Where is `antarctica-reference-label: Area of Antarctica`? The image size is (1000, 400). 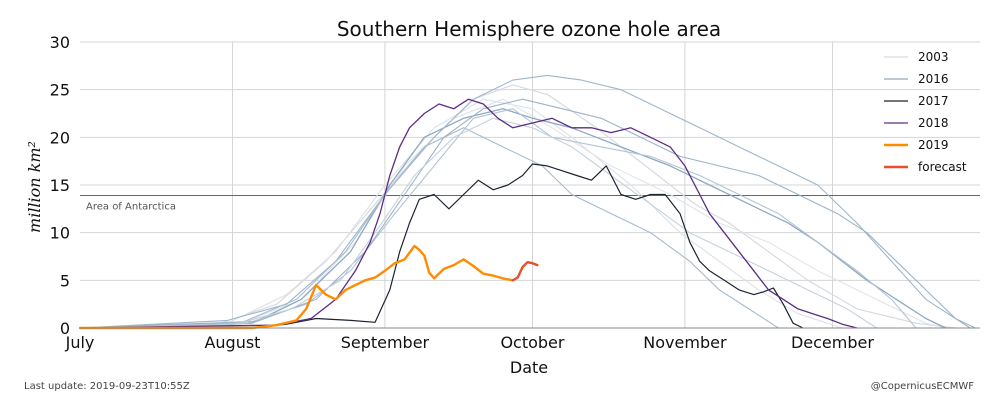 antarctica-reference-label: Area of Antarctica is located at coordinates (131, 206).